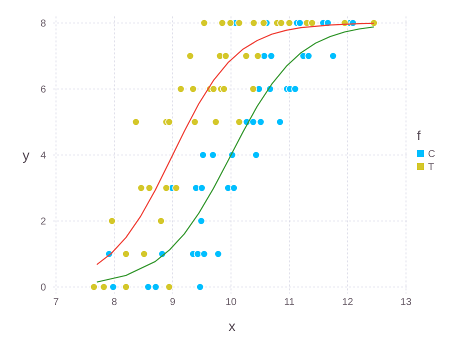 The width and height of the screenshot is (450, 360). What do you see at coordinates (231, 302) in the screenshot?
I see `x-tick-label: 10` at bounding box center [231, 302].